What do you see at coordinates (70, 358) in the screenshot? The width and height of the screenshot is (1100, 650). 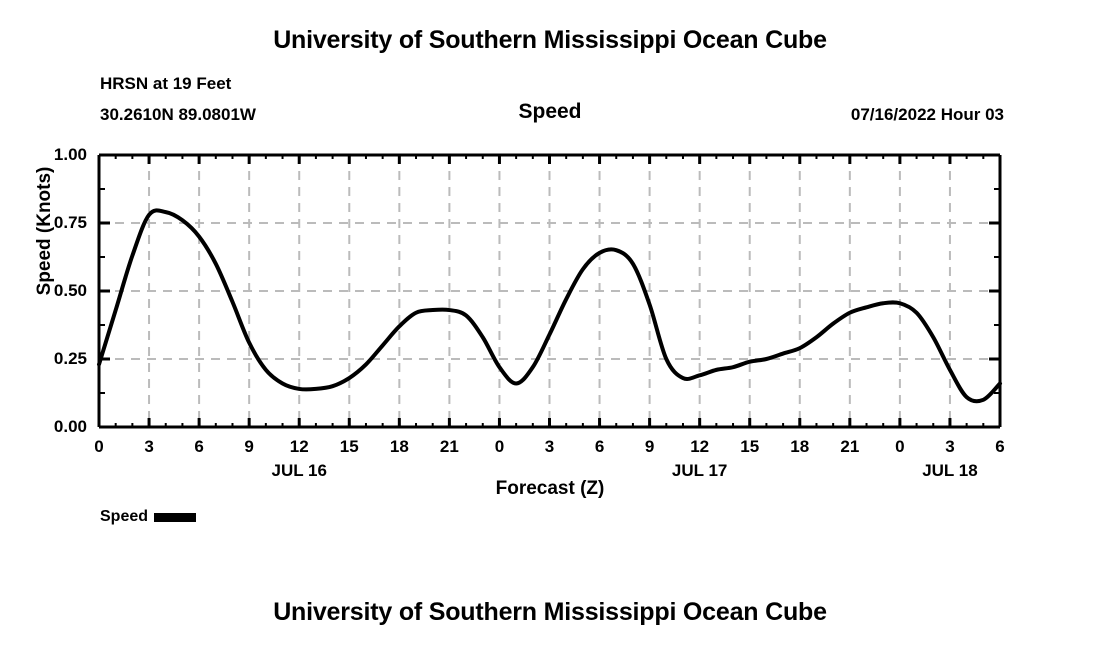 I see `y-tick-label: 0.25` at bounding box center [70, 358].